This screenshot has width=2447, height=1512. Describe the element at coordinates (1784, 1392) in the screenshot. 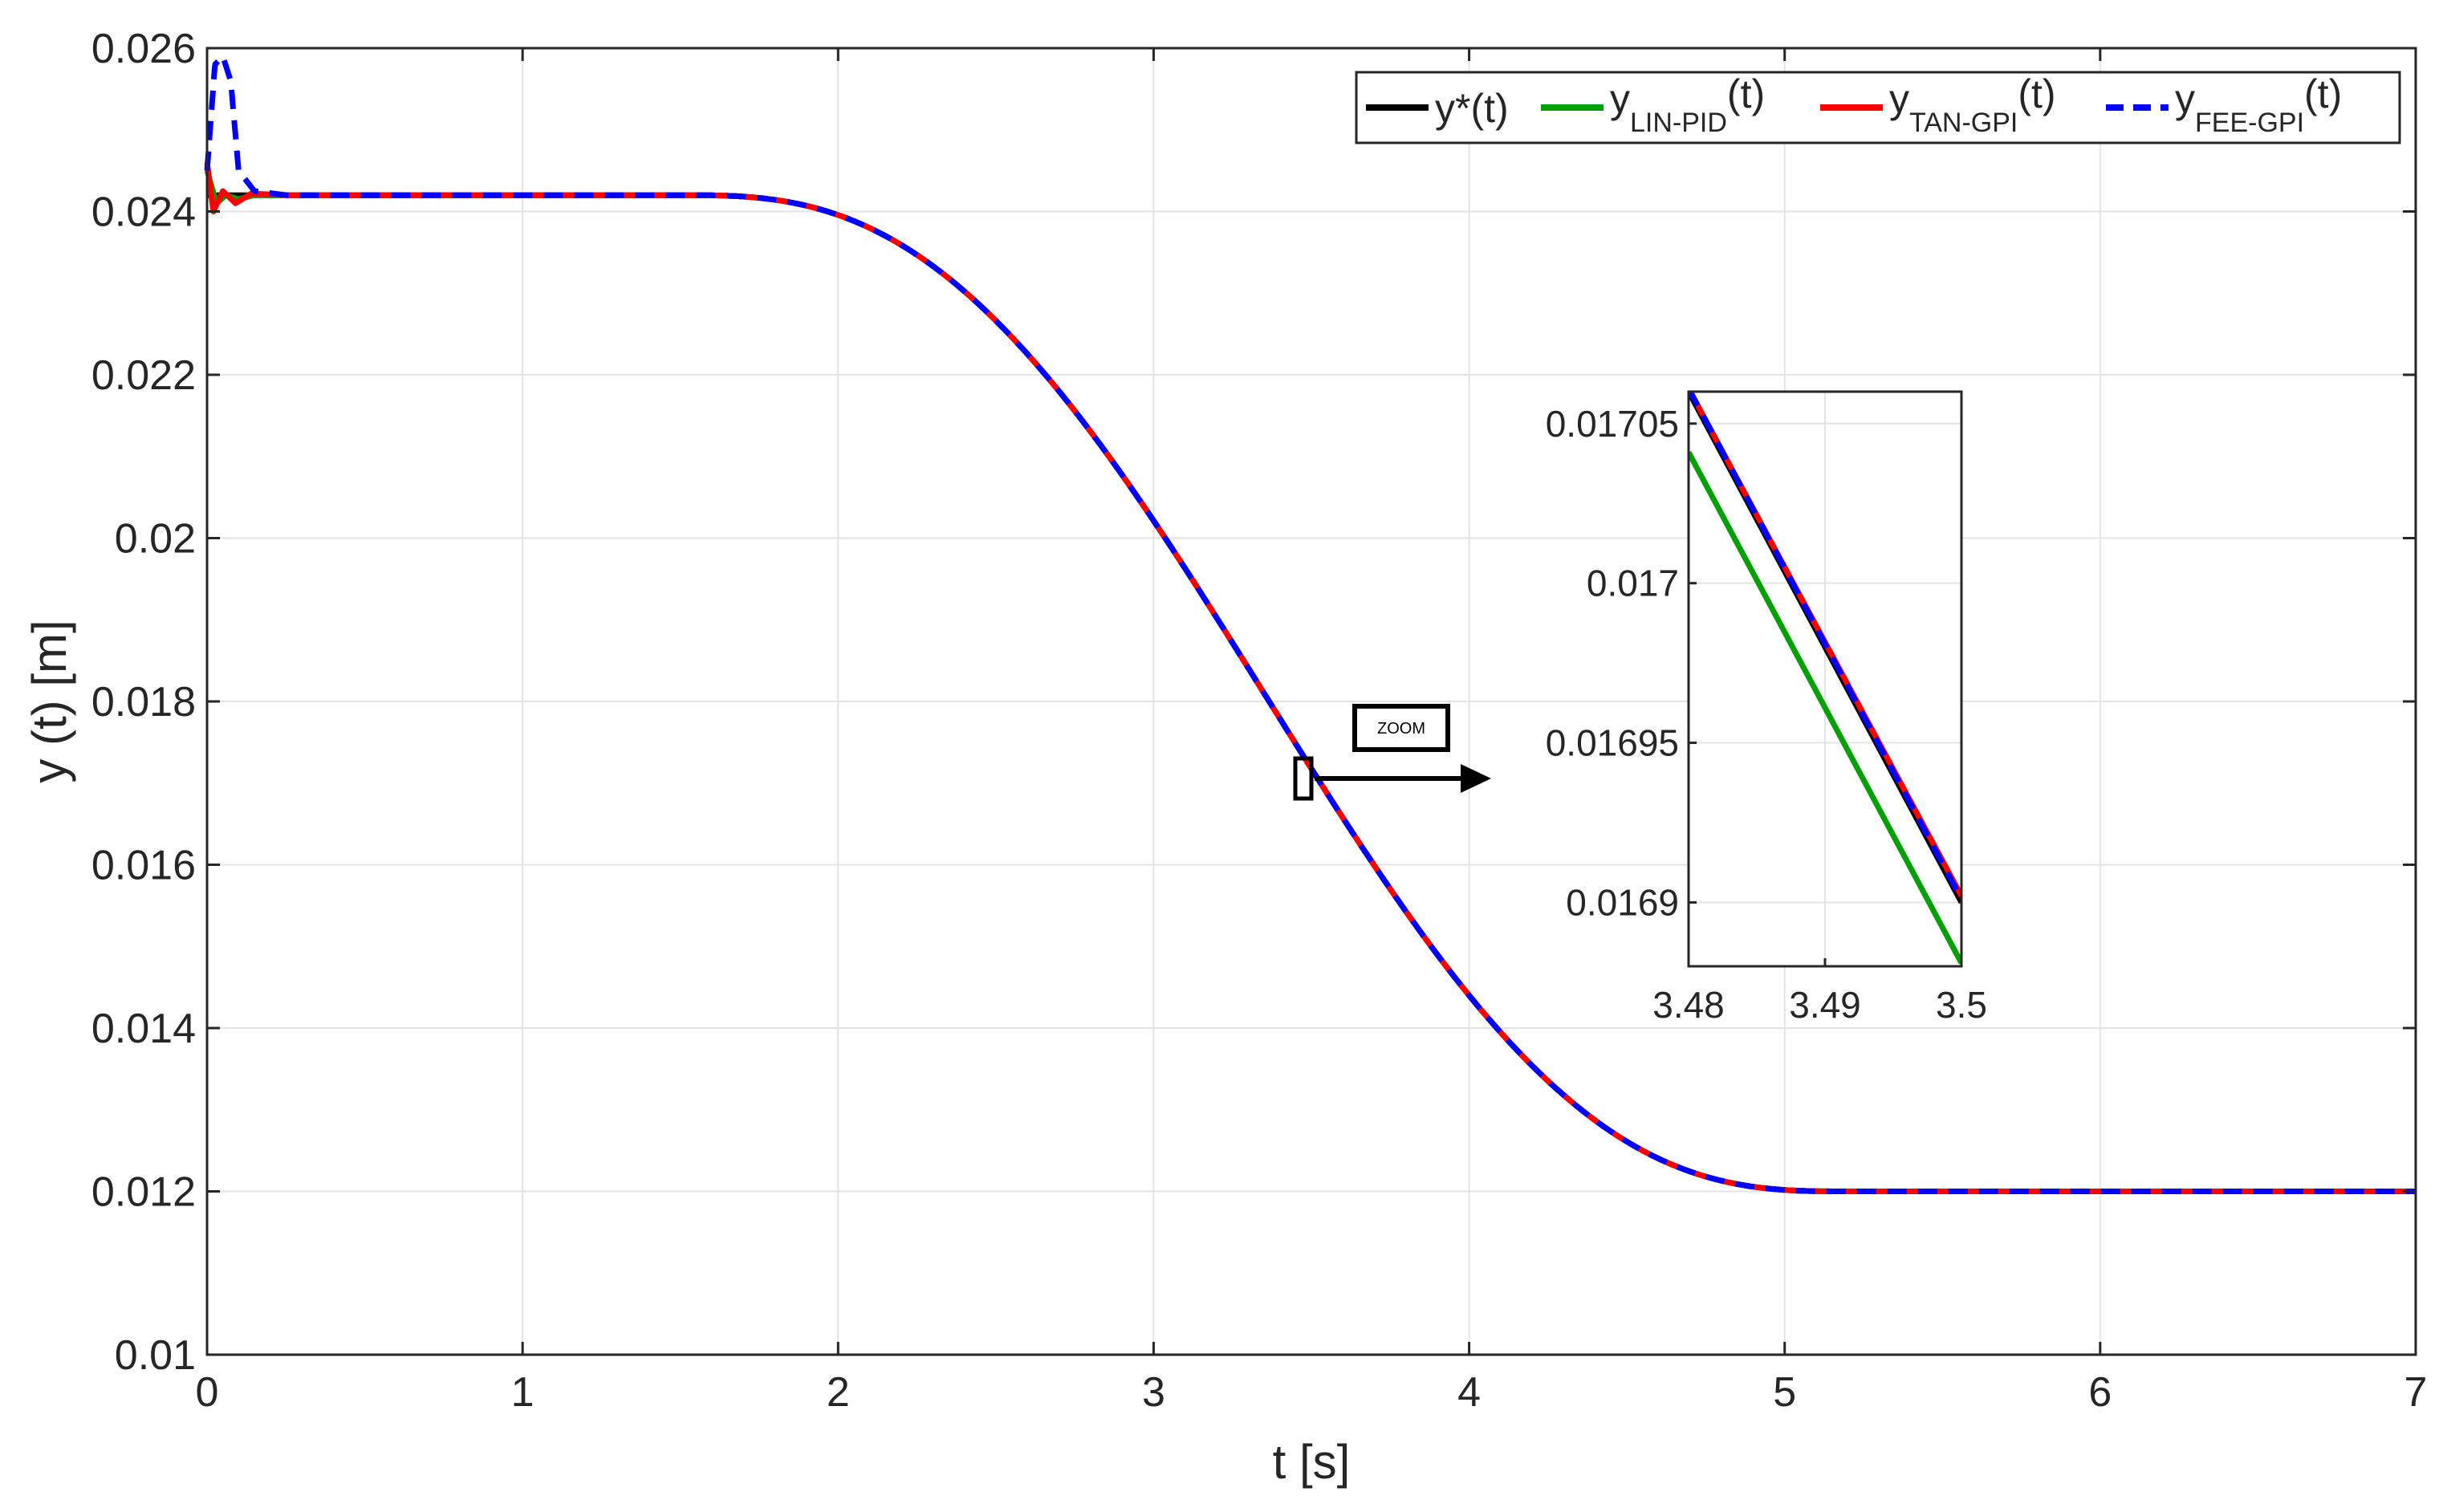

I see `x-tick-label: 5` at that location.